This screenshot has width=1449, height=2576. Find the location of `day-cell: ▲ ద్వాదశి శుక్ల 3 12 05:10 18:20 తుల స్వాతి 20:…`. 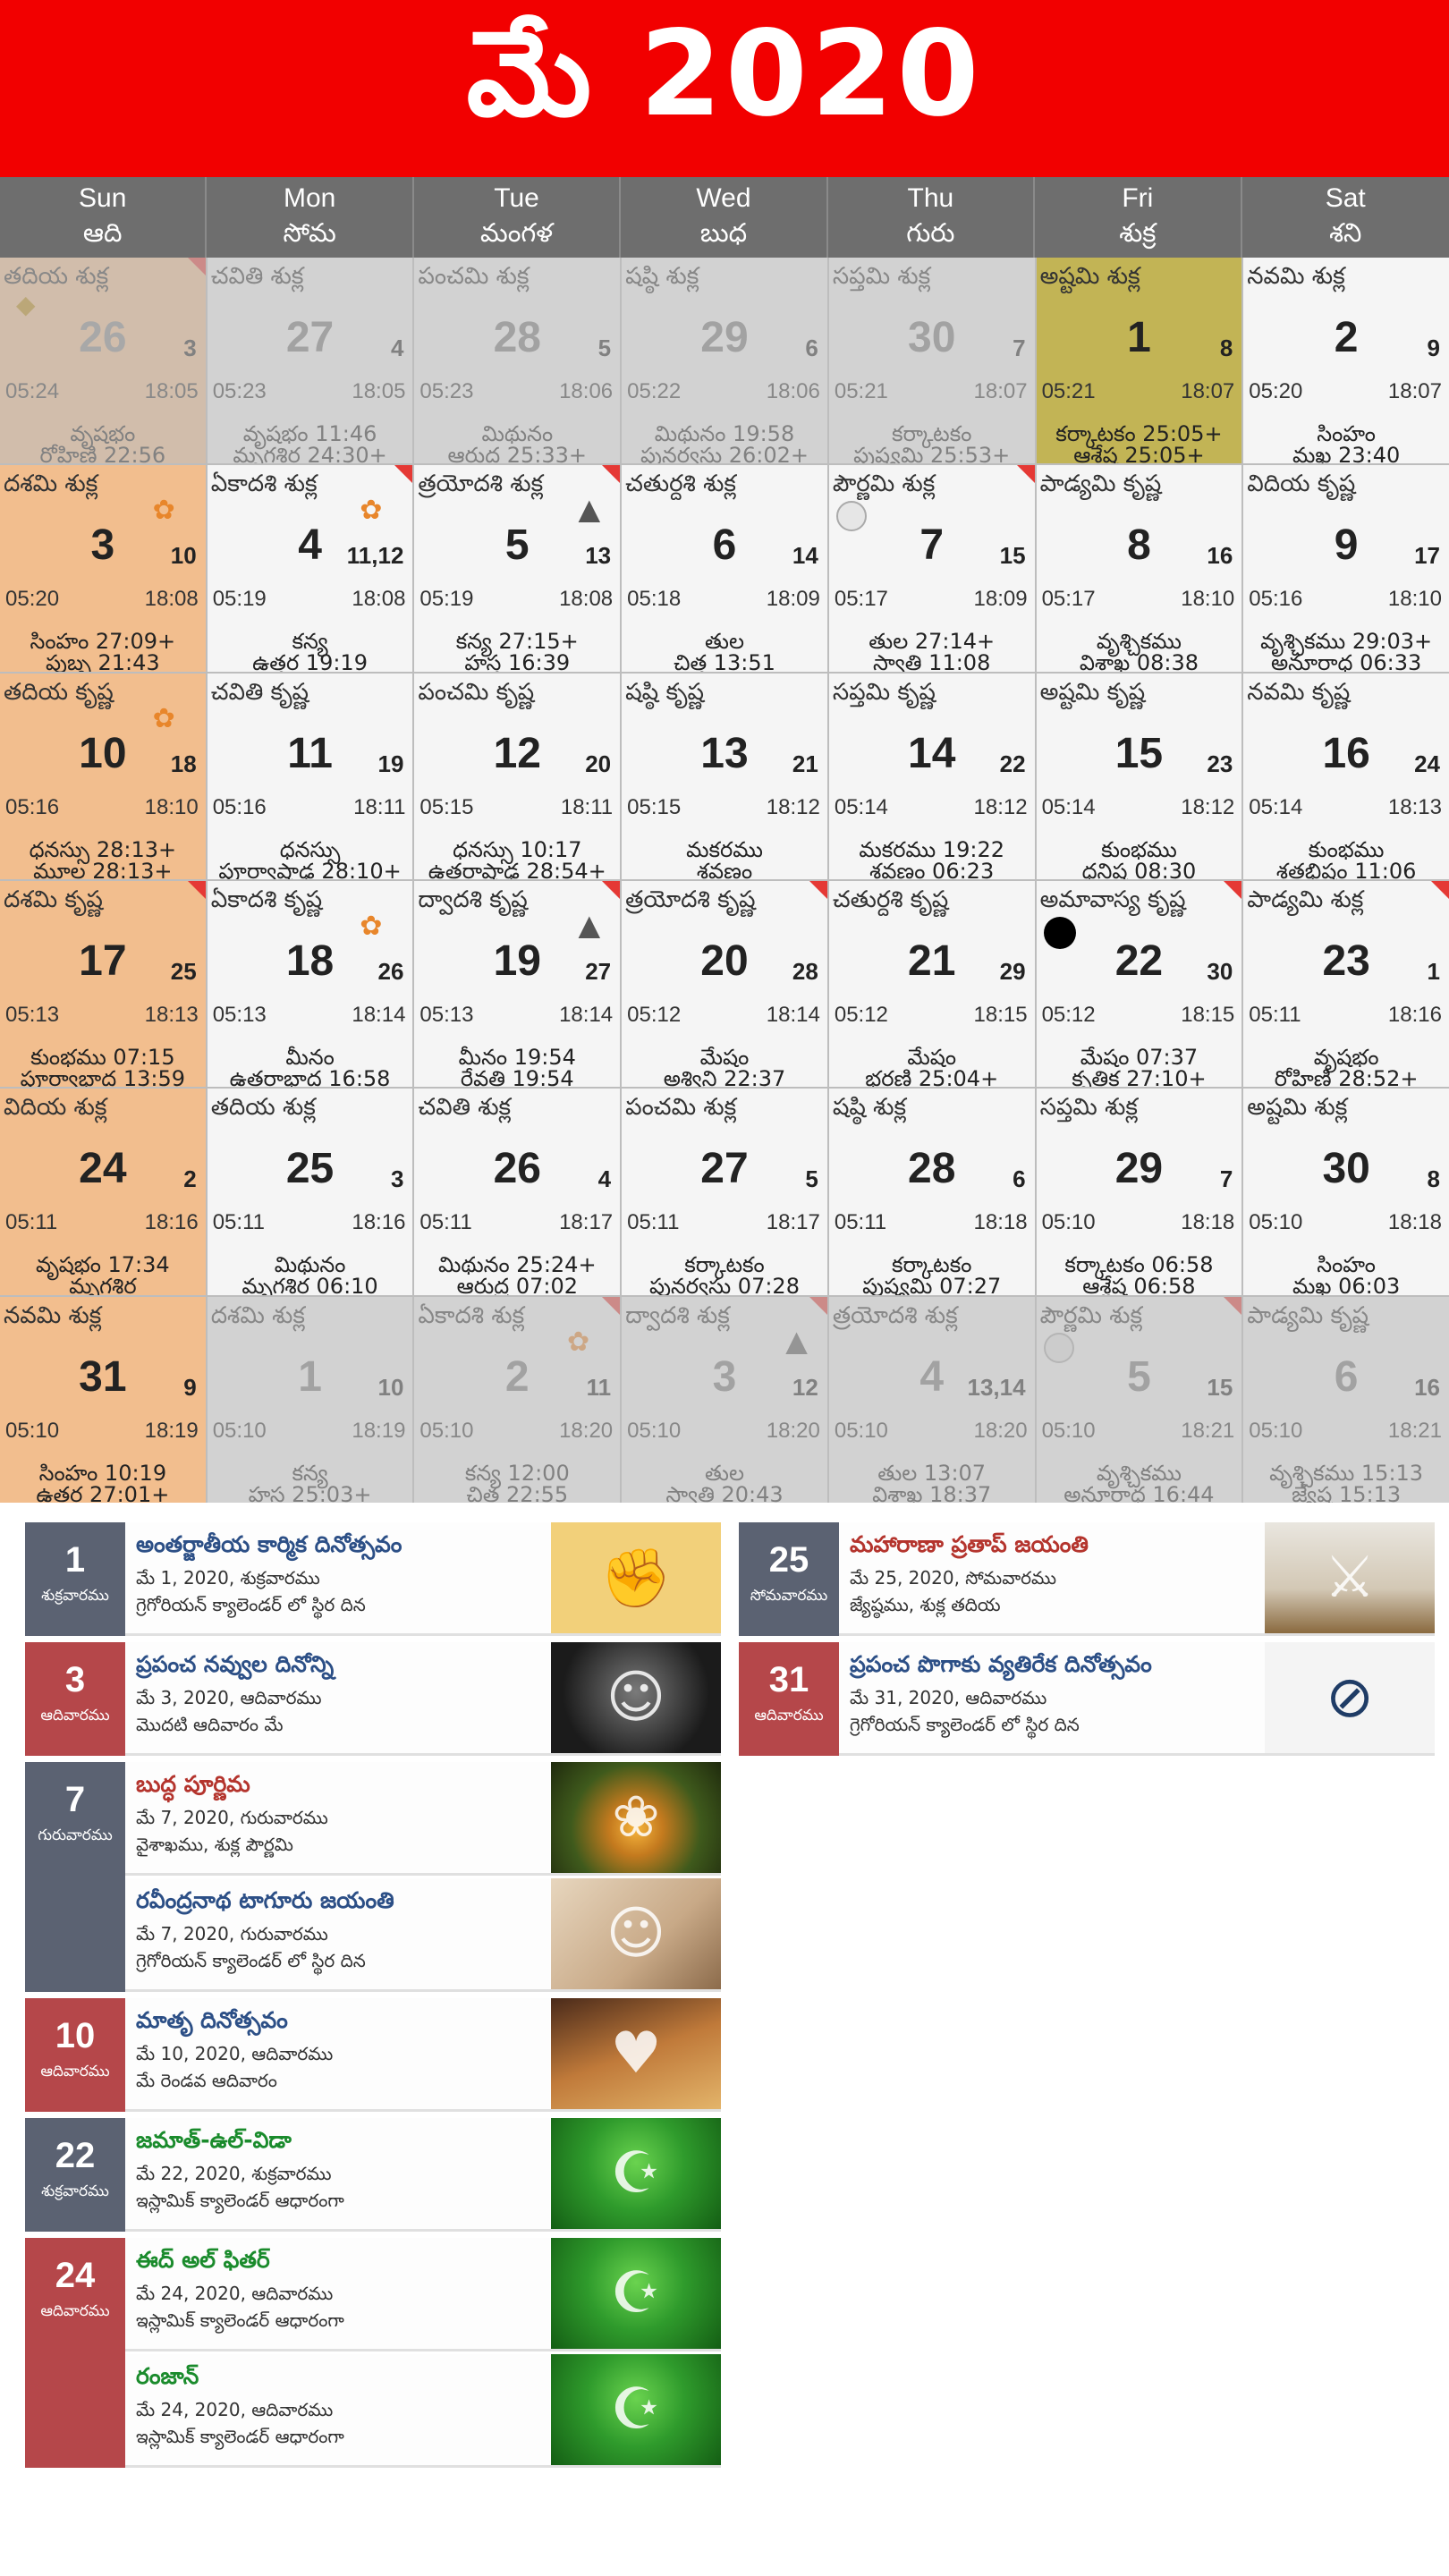

day-cell: ▲ ద్వాదశి శుక్ల 3 12 05:10 18:20 తుల స్వాతి 20:… is located at coordinates (724, 1399).